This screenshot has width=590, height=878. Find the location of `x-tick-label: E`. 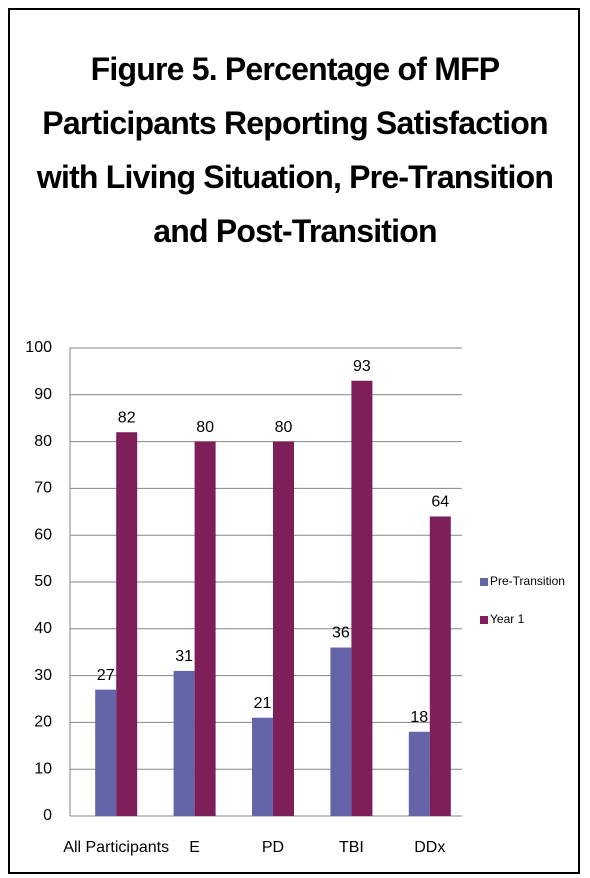

x-tick-label: E is located at coordinates (194, 847).